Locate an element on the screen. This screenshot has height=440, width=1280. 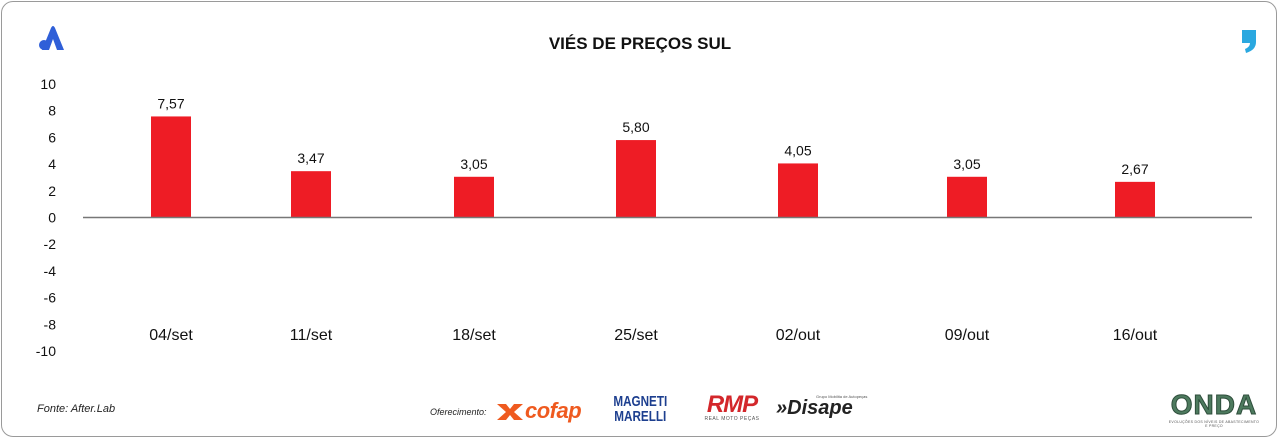
y-tick-label: 10 is located at coordinates (48, 84).